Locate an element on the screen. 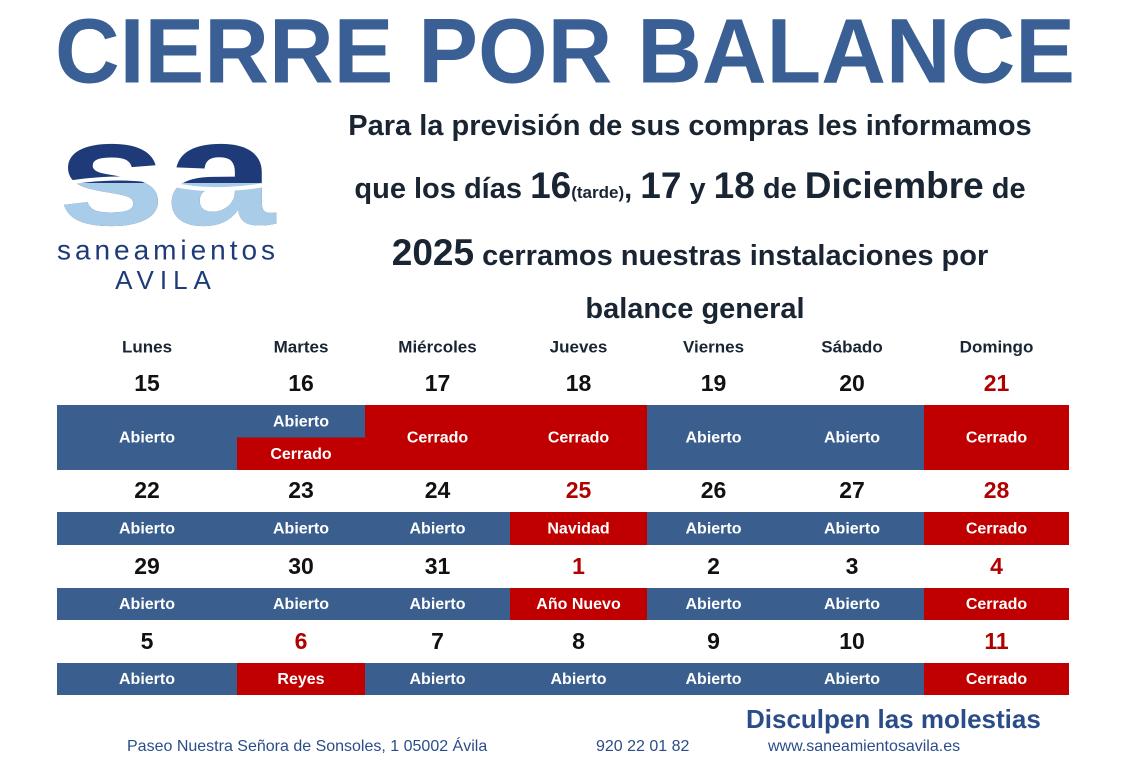  apology: Disculpen las molestias is located at coordinates (893, 719).